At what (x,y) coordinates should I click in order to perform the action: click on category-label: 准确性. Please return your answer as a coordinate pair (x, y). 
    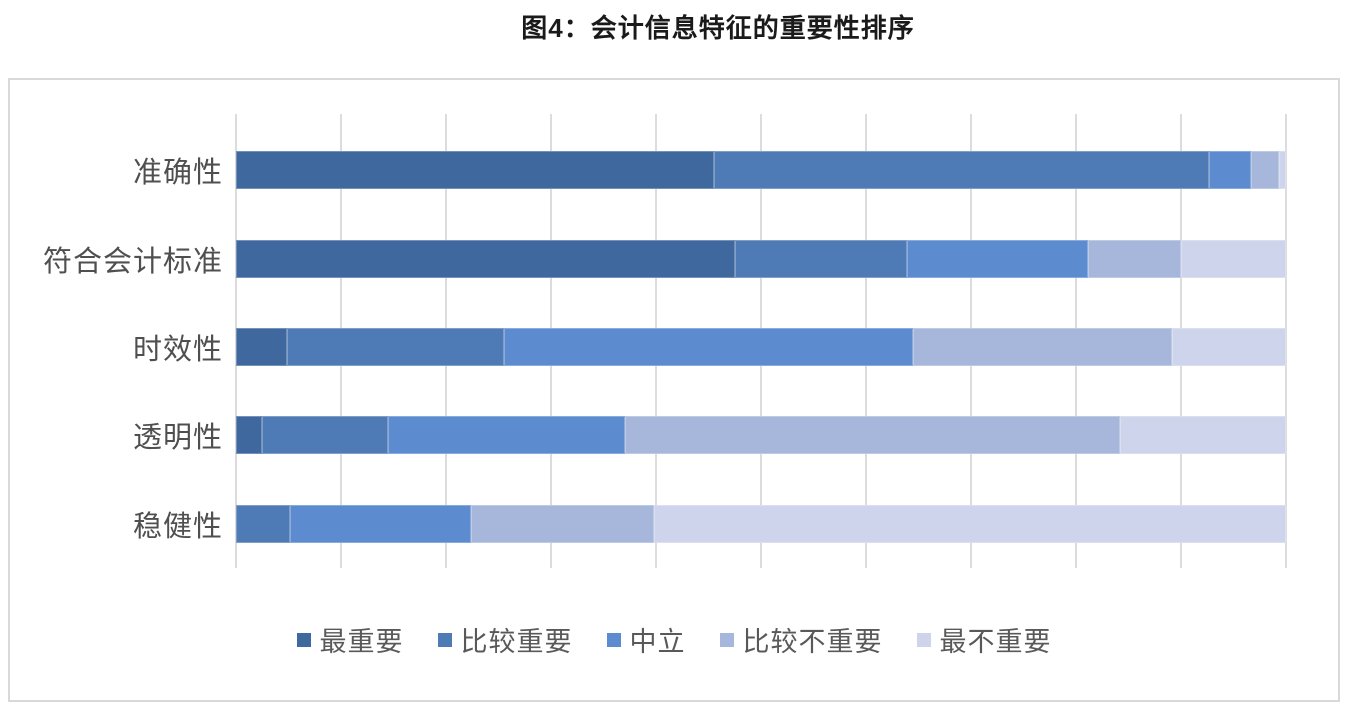
    Looking at the image, I should click on (177, 173).